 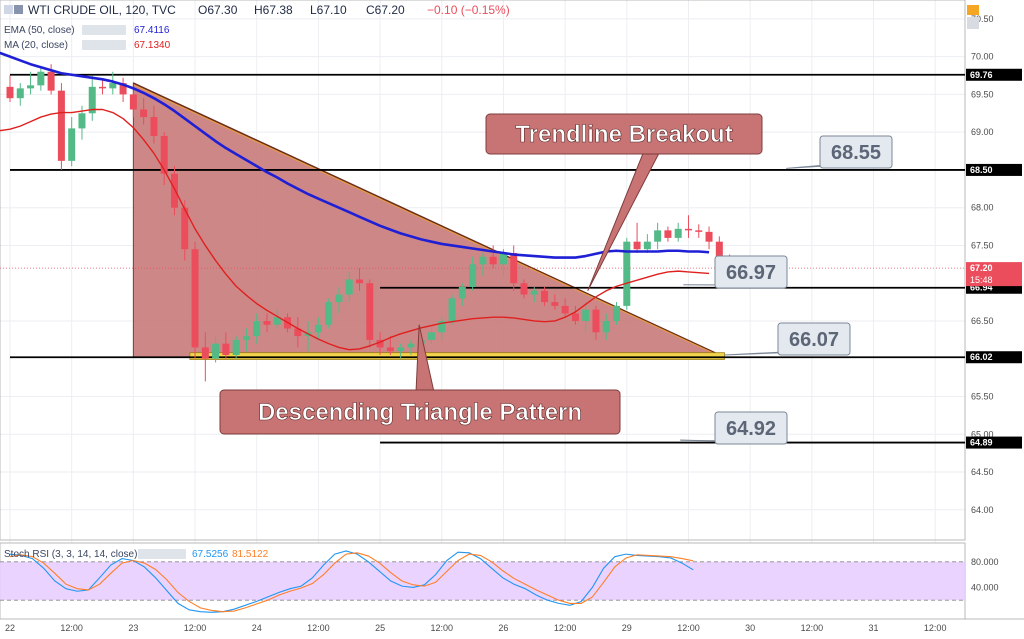 What do you see at coordinates (257, 628) in the screenshot?
I see `time-tick-label: 24` at bounding box center [257, 628].